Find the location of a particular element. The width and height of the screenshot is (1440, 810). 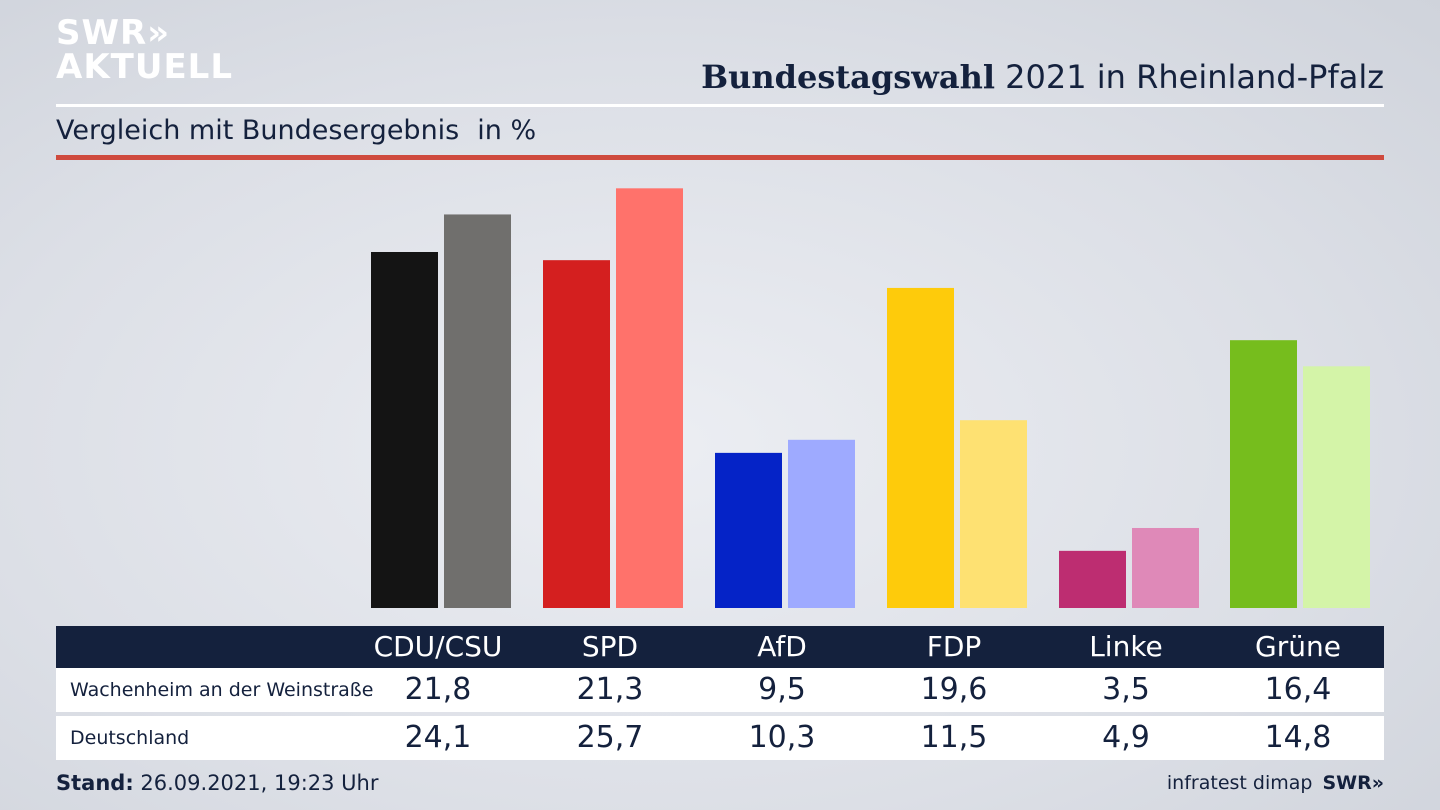

table-cell-value: 4,9 is located at coordinates (1126, 737).